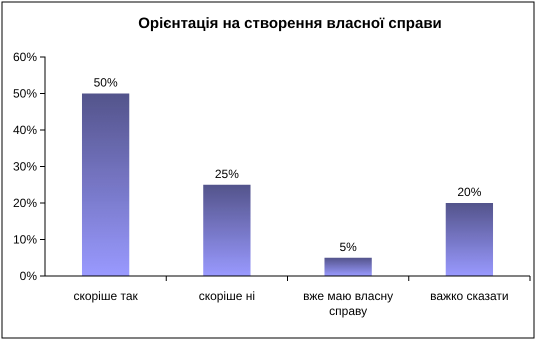 Image resolution: width=540 pixels, height=344 pixels. Describe the element at coordinates (25, 239) in the screenshot. I see `y-tick-label: 10%` at that location.